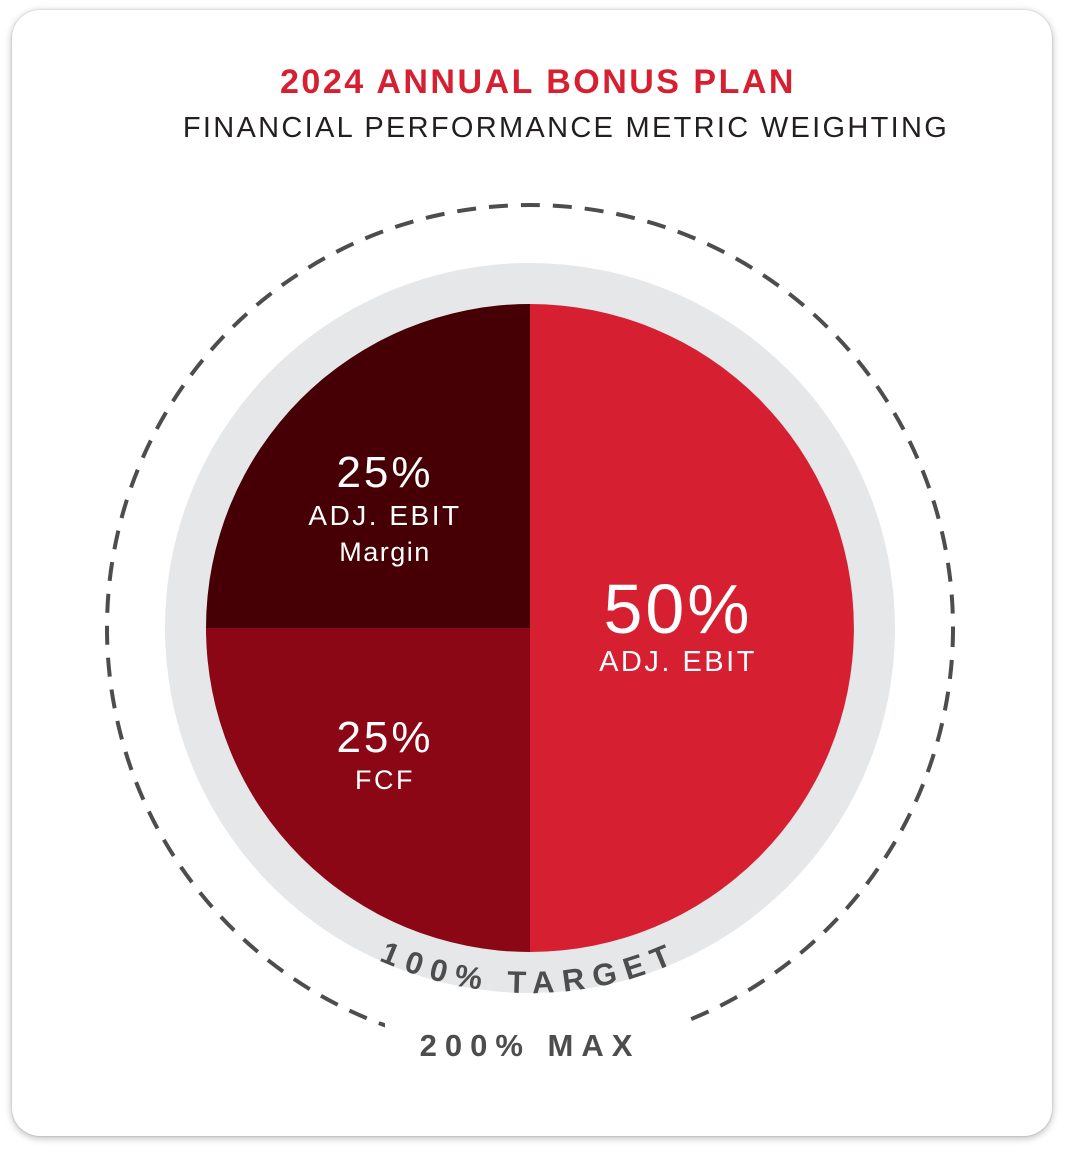  I want to click on slice-label-adj-ebit-margin-line2: Margin, so click(385, 552).